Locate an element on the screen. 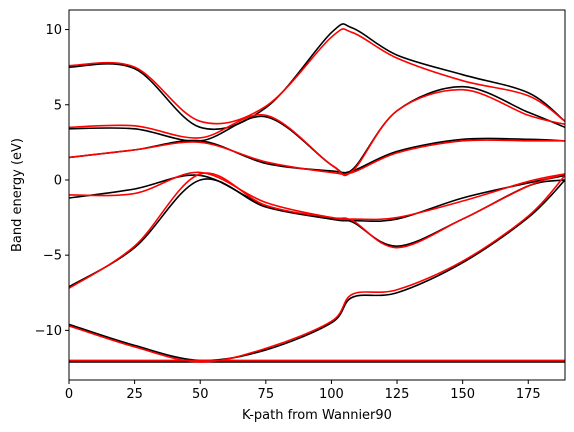 Image resolution: width=574 pixels, height=432 pixels. x-tick-label: 25 is located at coordinates (134, 394).